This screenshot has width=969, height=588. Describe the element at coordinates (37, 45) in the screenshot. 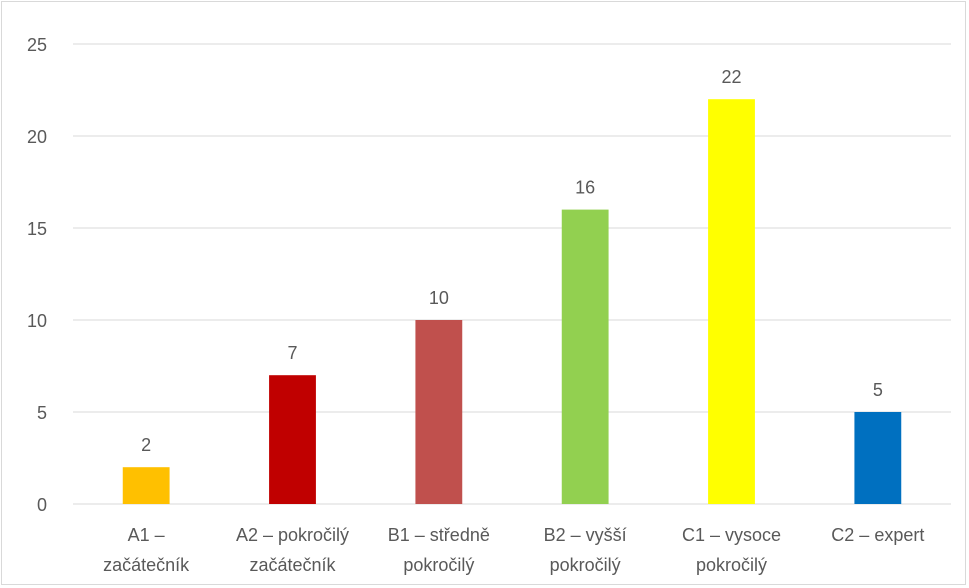

I see `y-tick-label: 25` at that location.